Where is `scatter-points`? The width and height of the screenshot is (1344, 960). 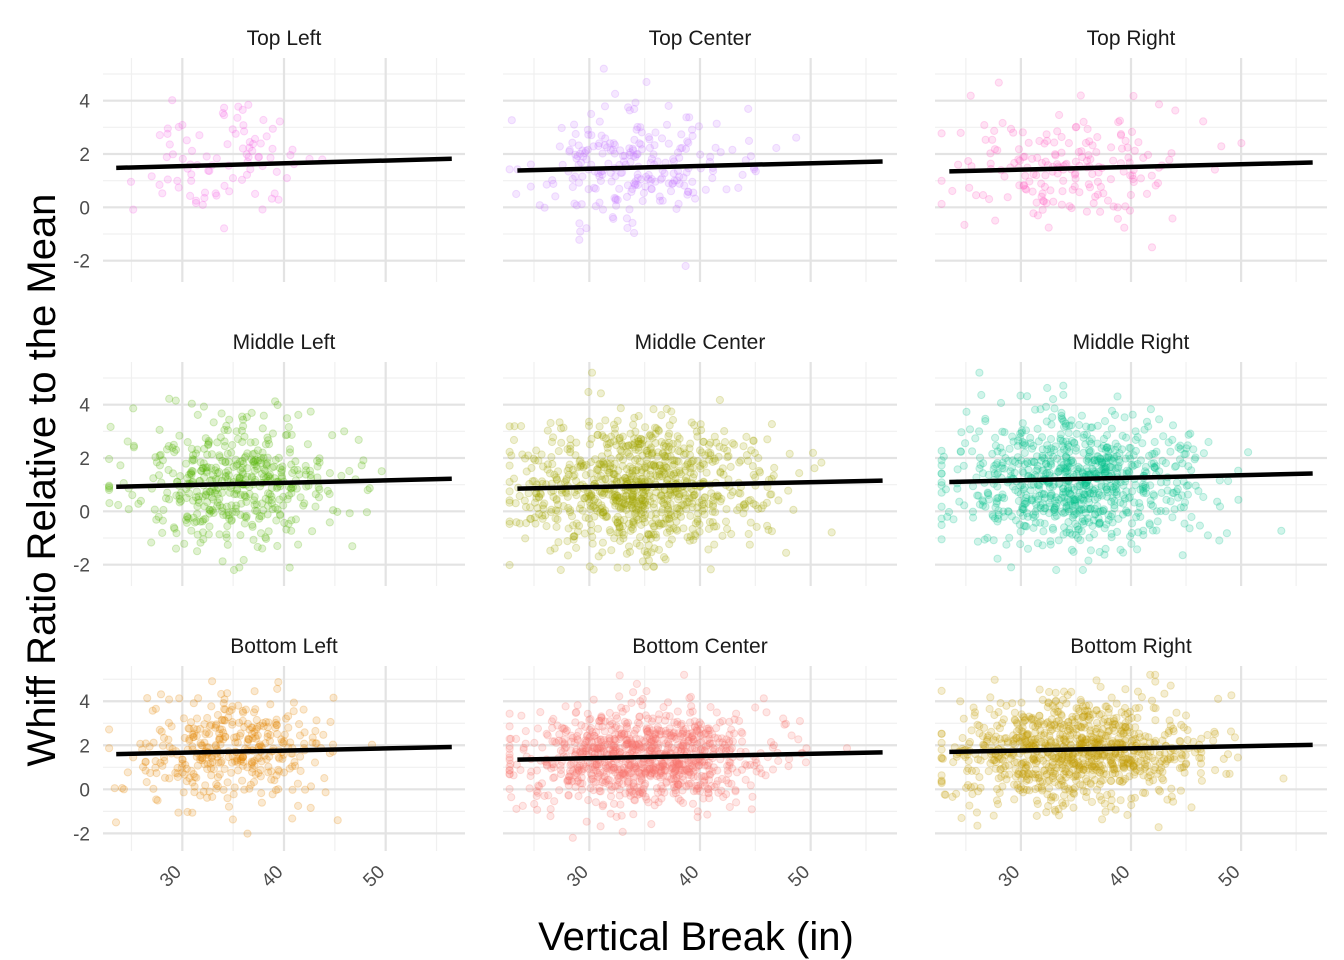
scatter-points is located at coordinates (1091, 165).